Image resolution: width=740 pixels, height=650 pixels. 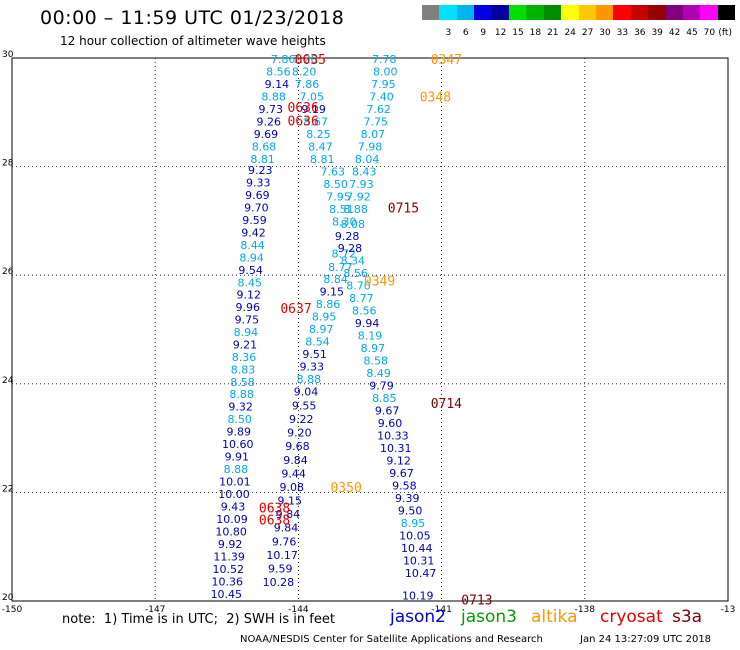 I want to click on wave-height-value: 8.84, so click(x=335, y=279).